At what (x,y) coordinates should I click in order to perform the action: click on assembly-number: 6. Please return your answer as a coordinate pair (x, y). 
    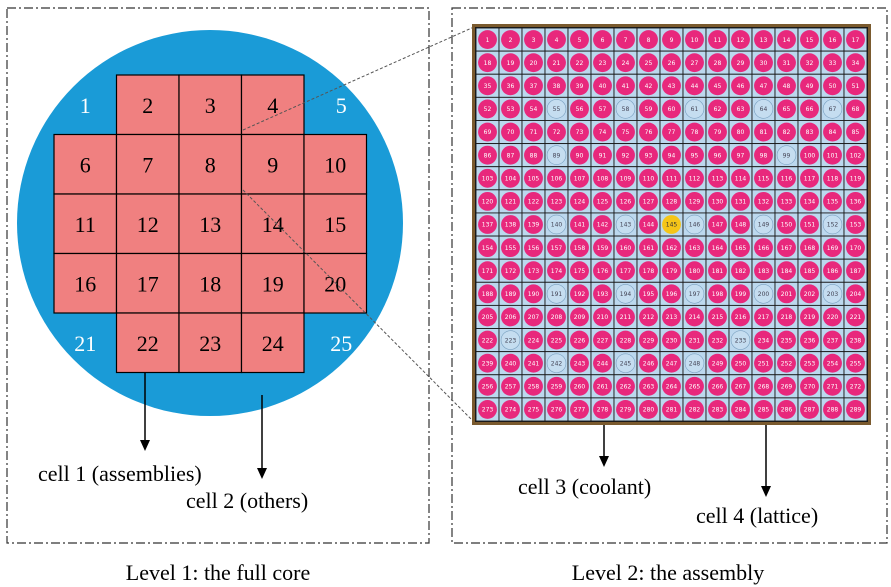
    Looking at the image, I should click on (85, 164).